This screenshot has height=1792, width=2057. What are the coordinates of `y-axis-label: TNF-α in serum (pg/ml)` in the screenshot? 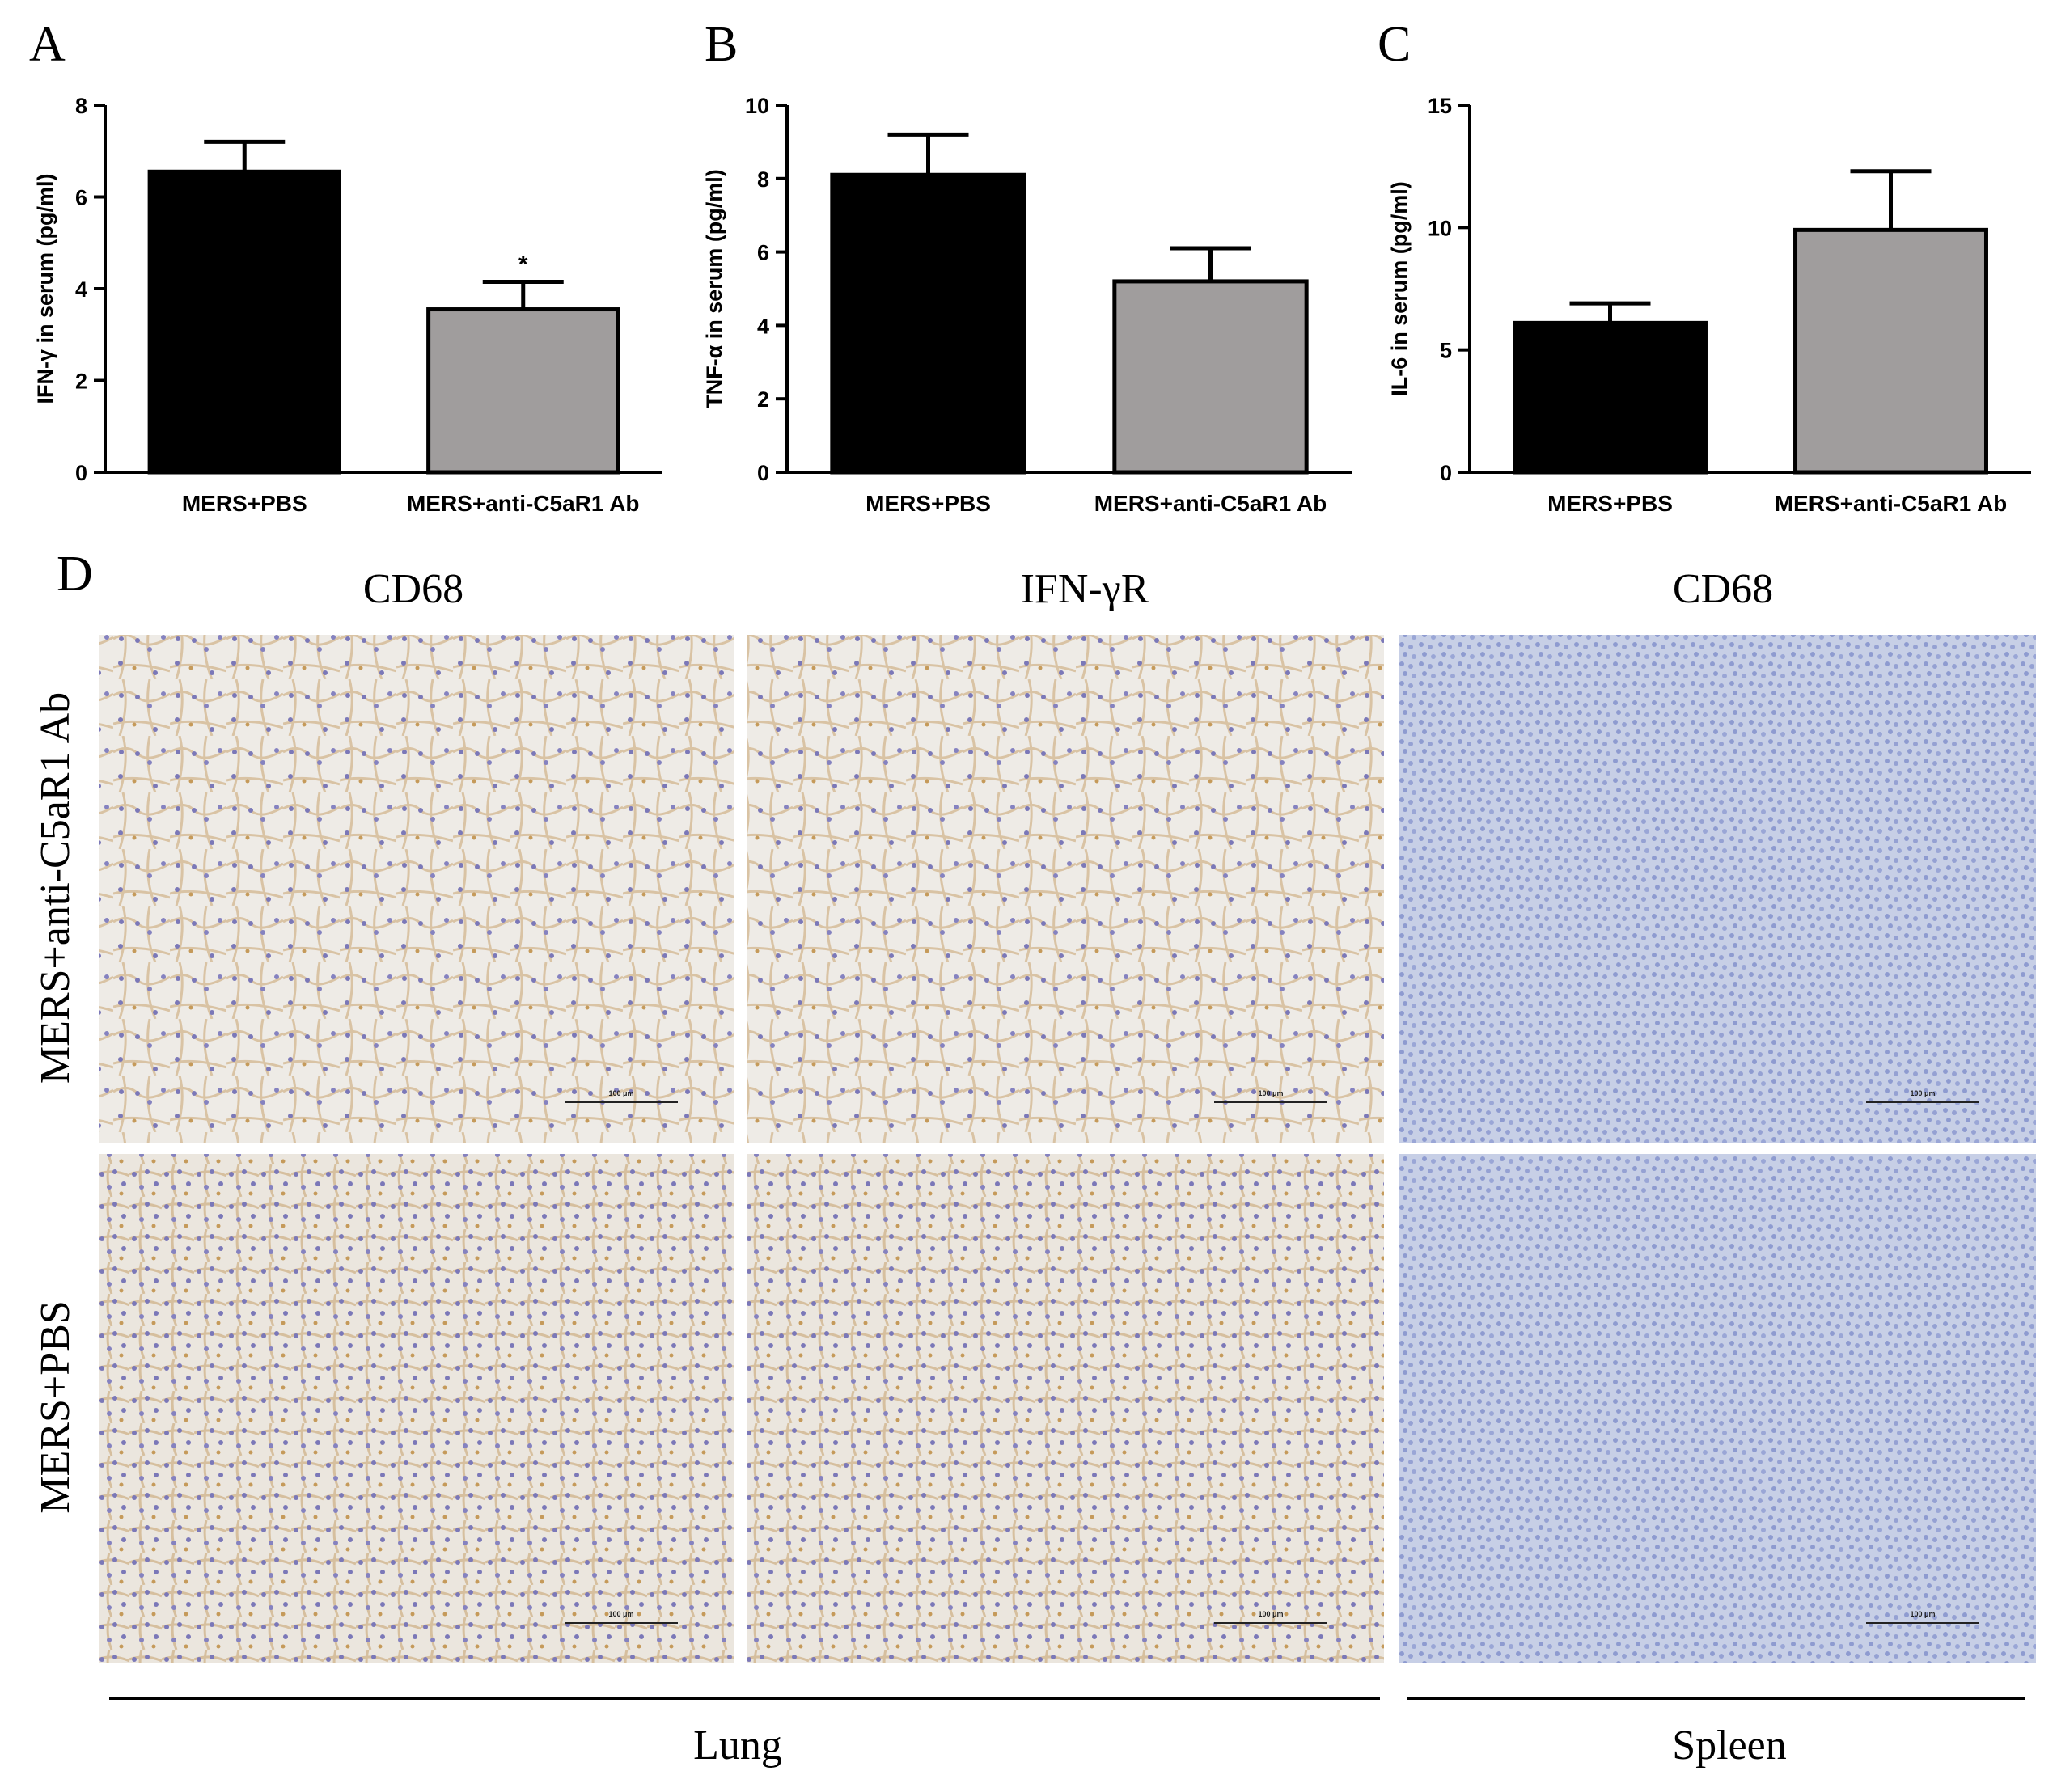 It's located at (714, 288).